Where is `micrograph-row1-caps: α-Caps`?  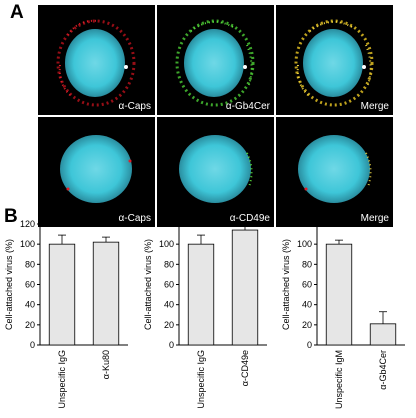
micrograph-row1-caps: α-Caps is located at coordinates (96, 60).